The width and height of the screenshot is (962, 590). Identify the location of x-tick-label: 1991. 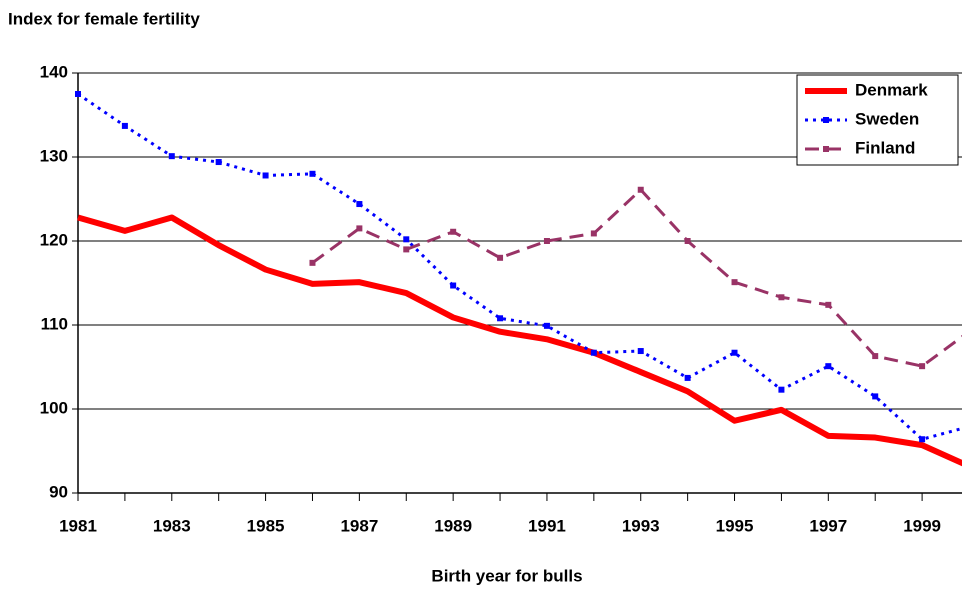
(547, 525).